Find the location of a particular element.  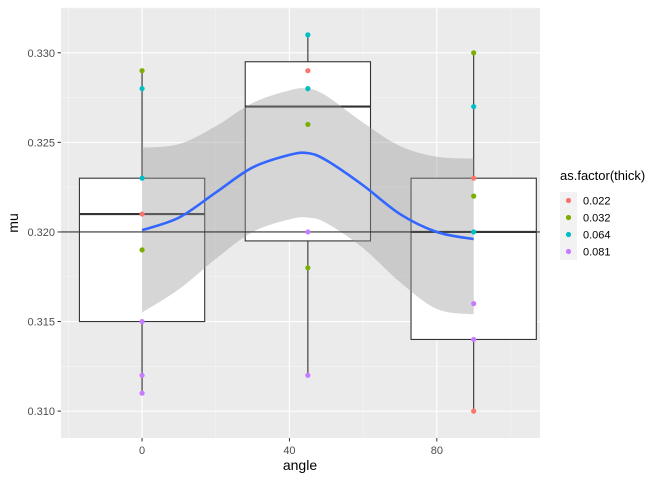

legend: as.factor(thick) 0.022 0.032 0.064 0.081 is located at coordinates (602, 214).